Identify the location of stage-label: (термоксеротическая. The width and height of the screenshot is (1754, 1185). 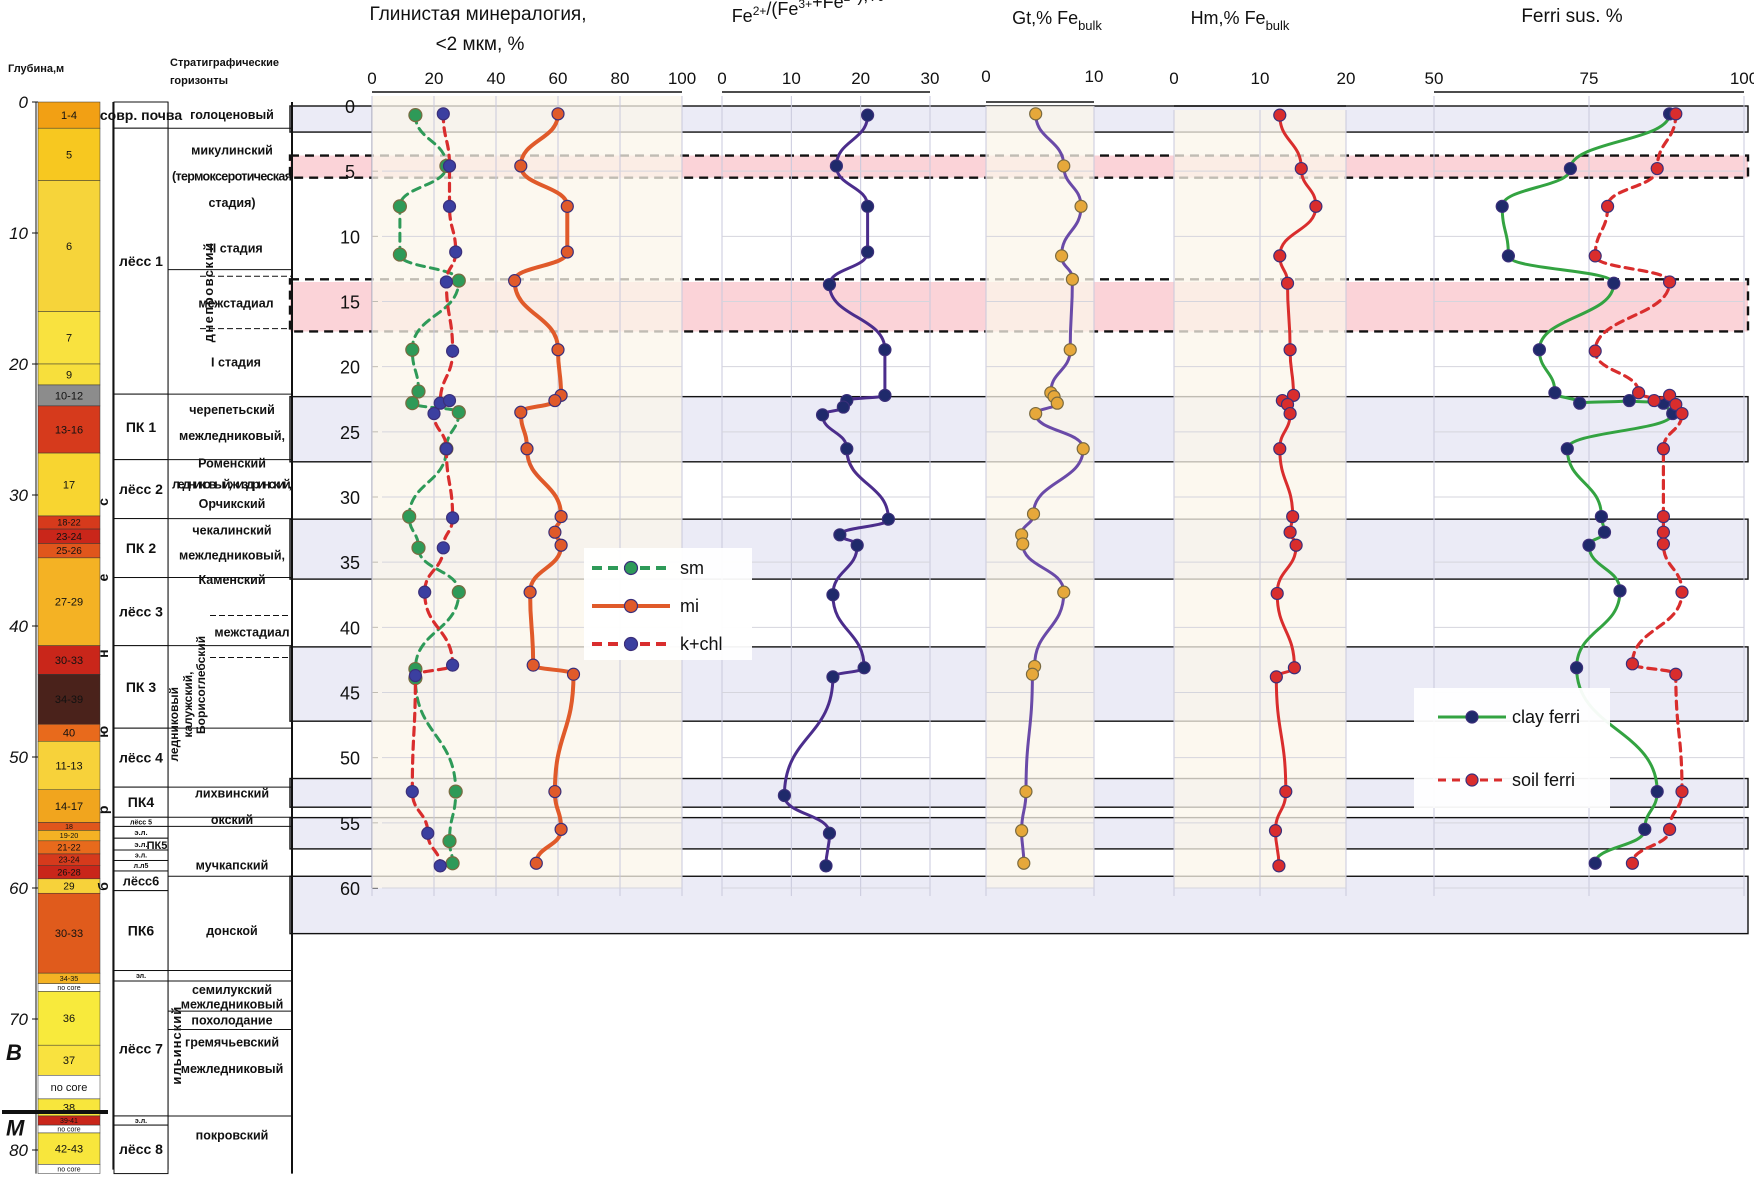
(232, 177).